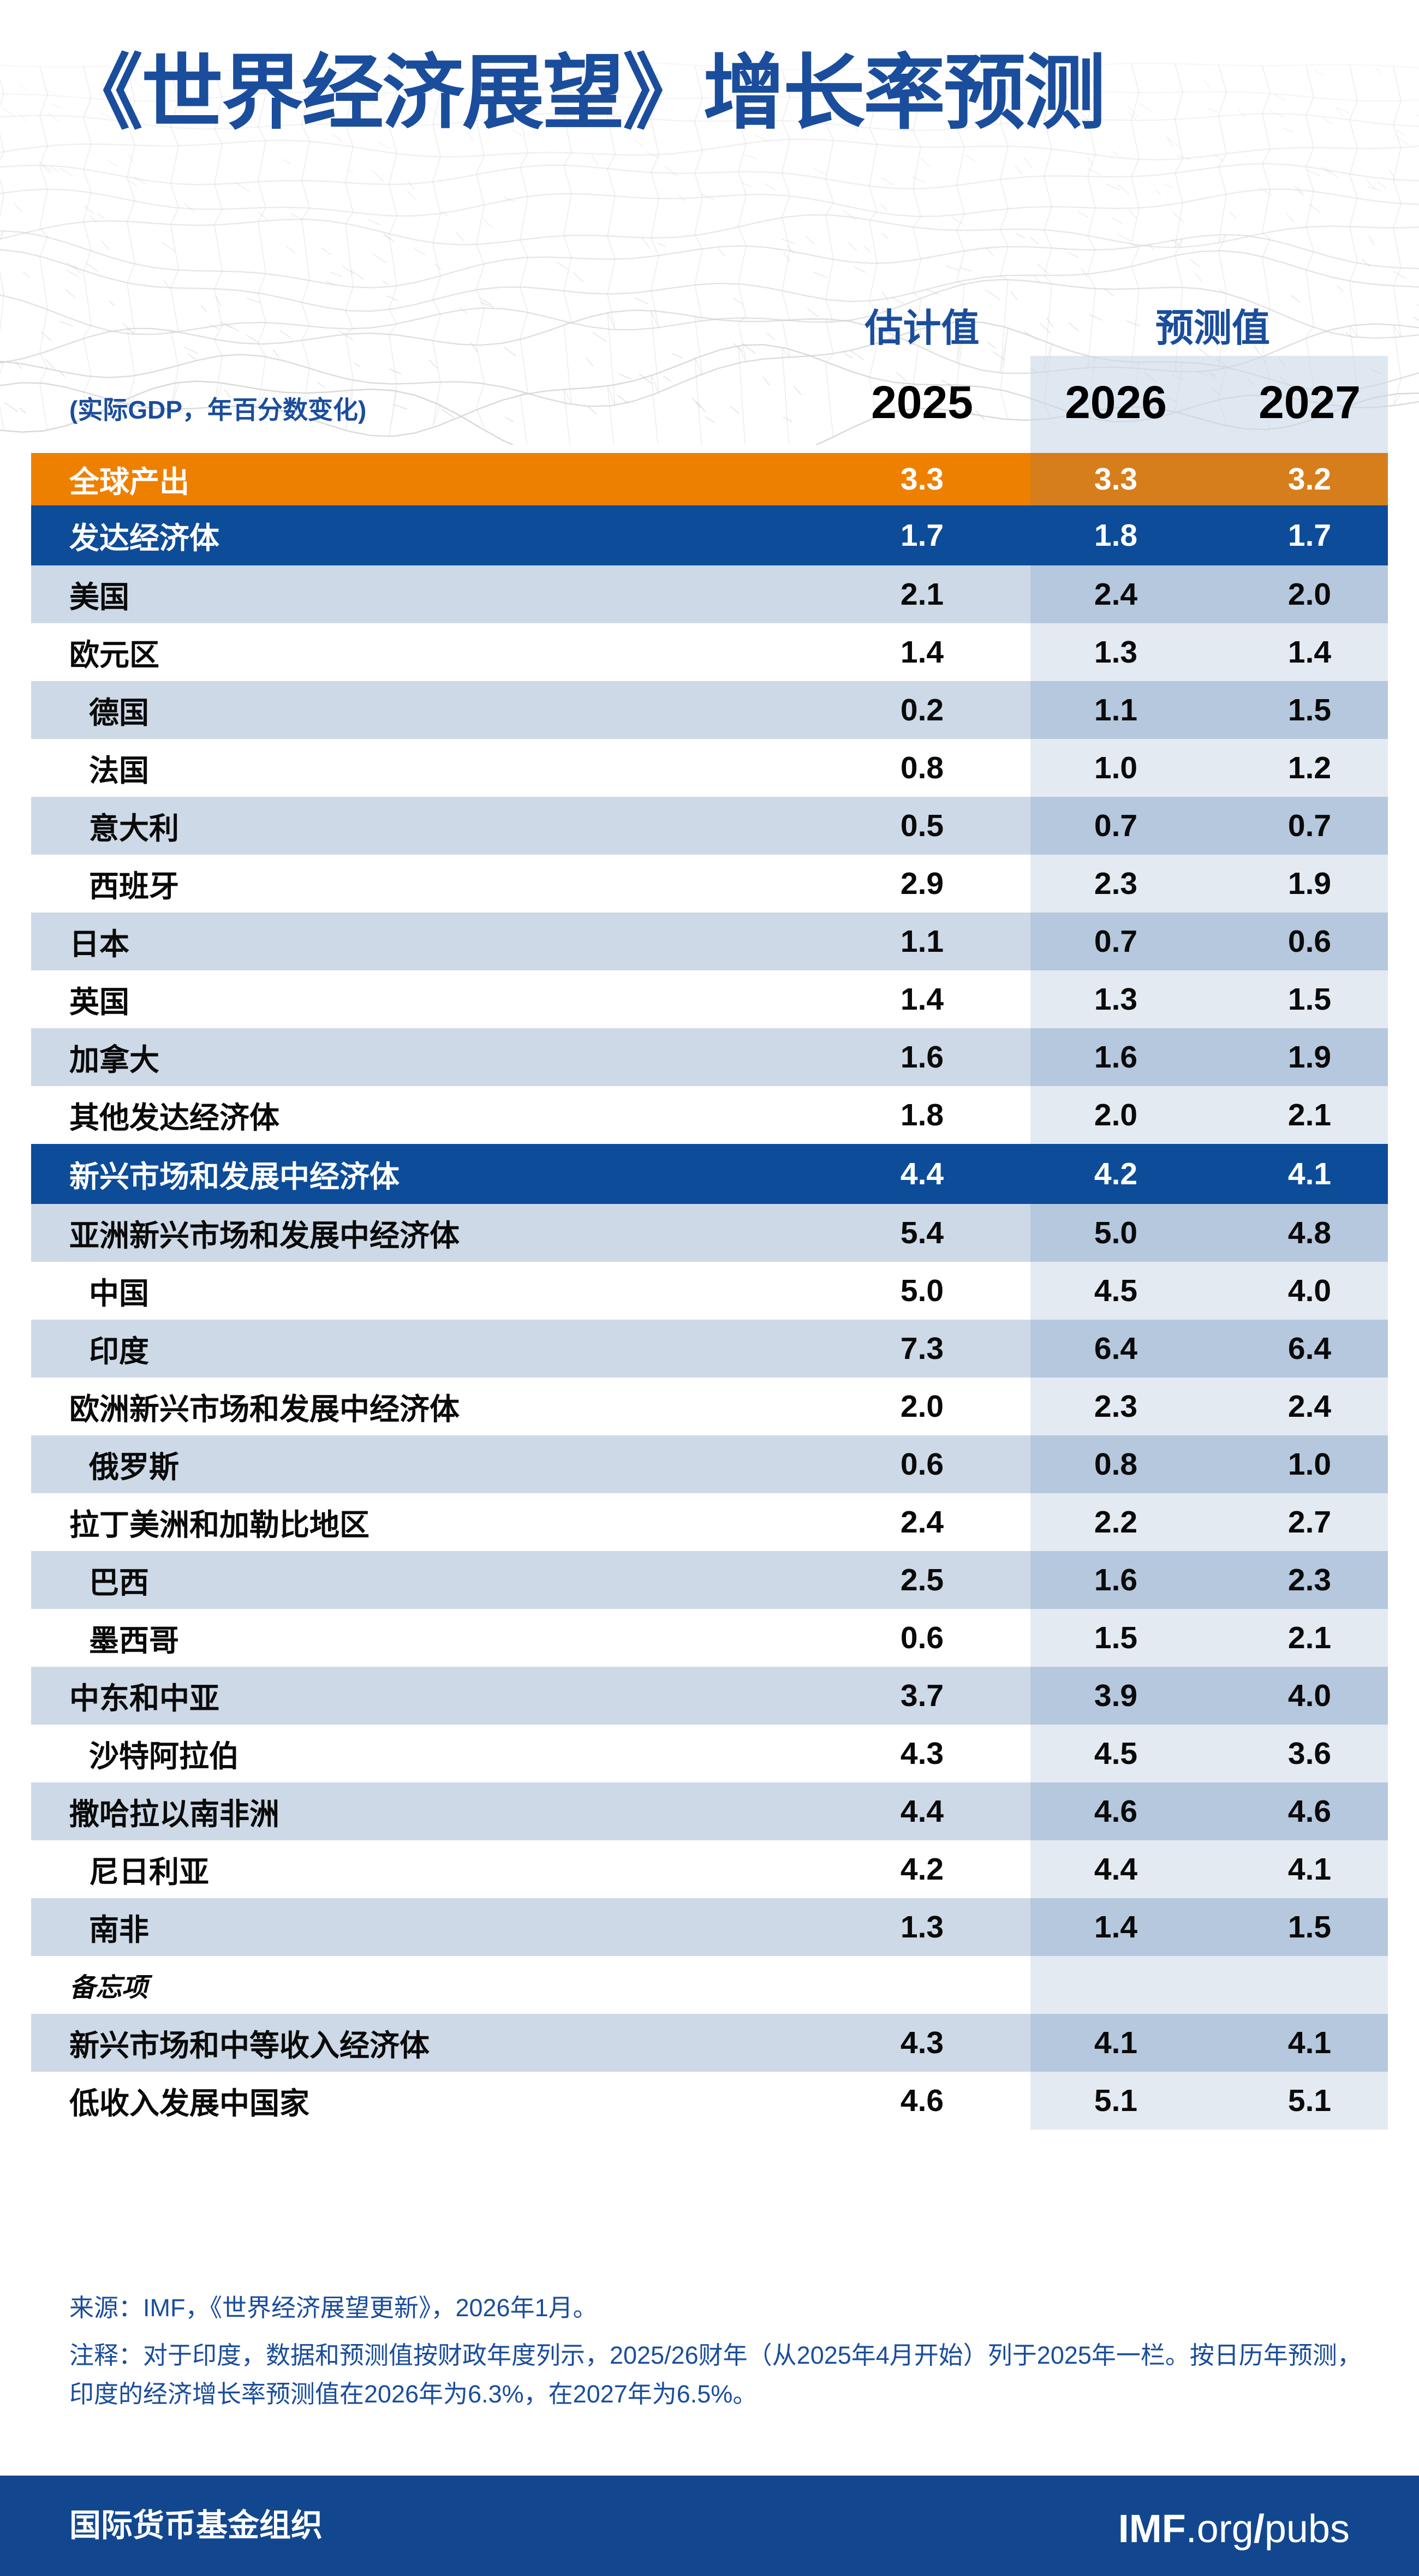 The image size is (1419, 2576). What do you see at coordinates (1220, 2529) in the screenshot?
I see `brand-org: .org` at bounding box center [1220, 2529].